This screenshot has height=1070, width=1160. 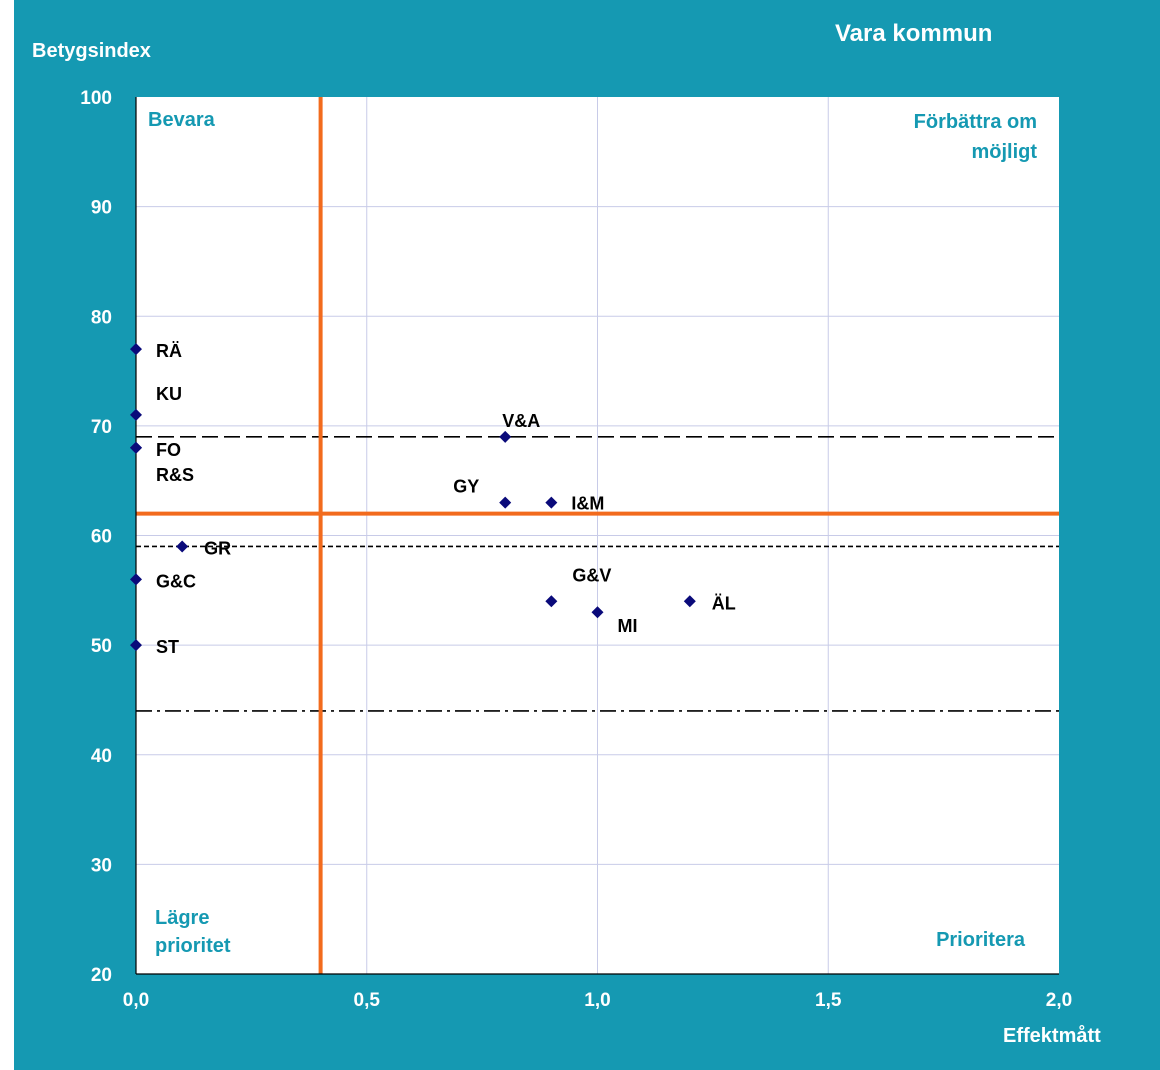 What do you see at coordinates (169, 351) in the screenshot?
I see `data-point-label: RÄ` at bounding box center [169, 351].